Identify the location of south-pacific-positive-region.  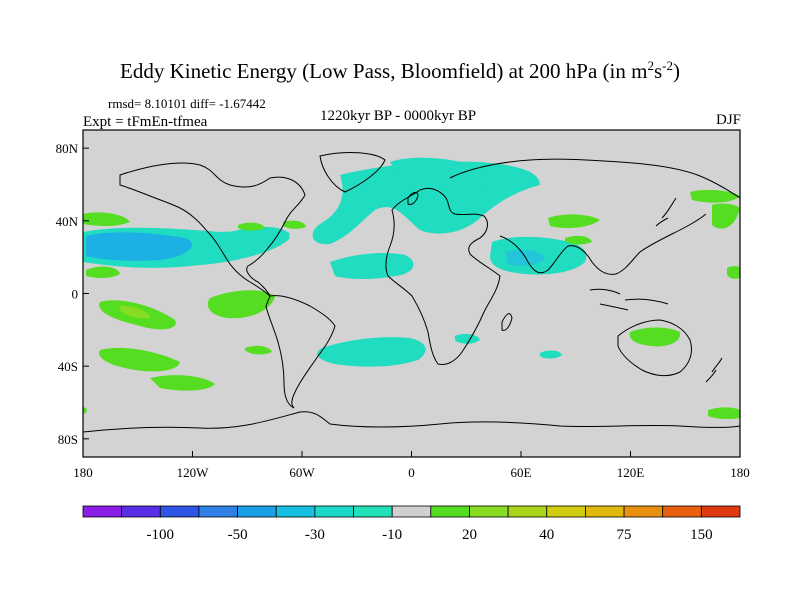
(139, 359).